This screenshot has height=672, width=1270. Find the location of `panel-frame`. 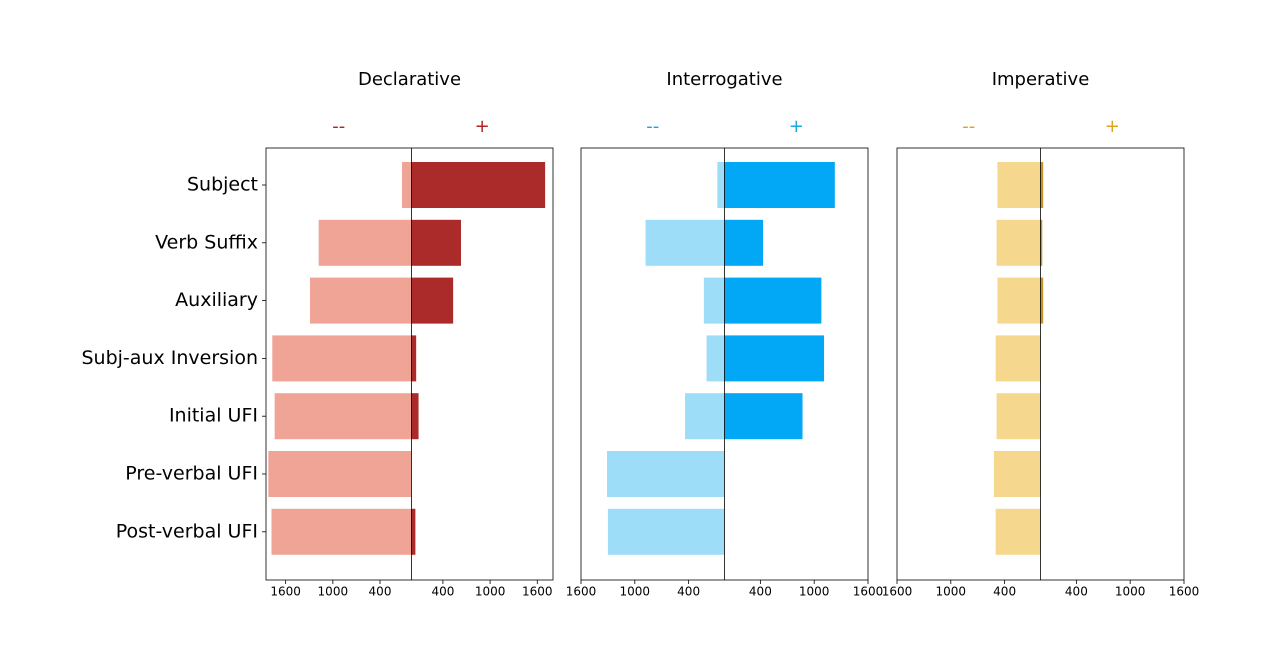

panel-frame is located at coordinates (409, 364).